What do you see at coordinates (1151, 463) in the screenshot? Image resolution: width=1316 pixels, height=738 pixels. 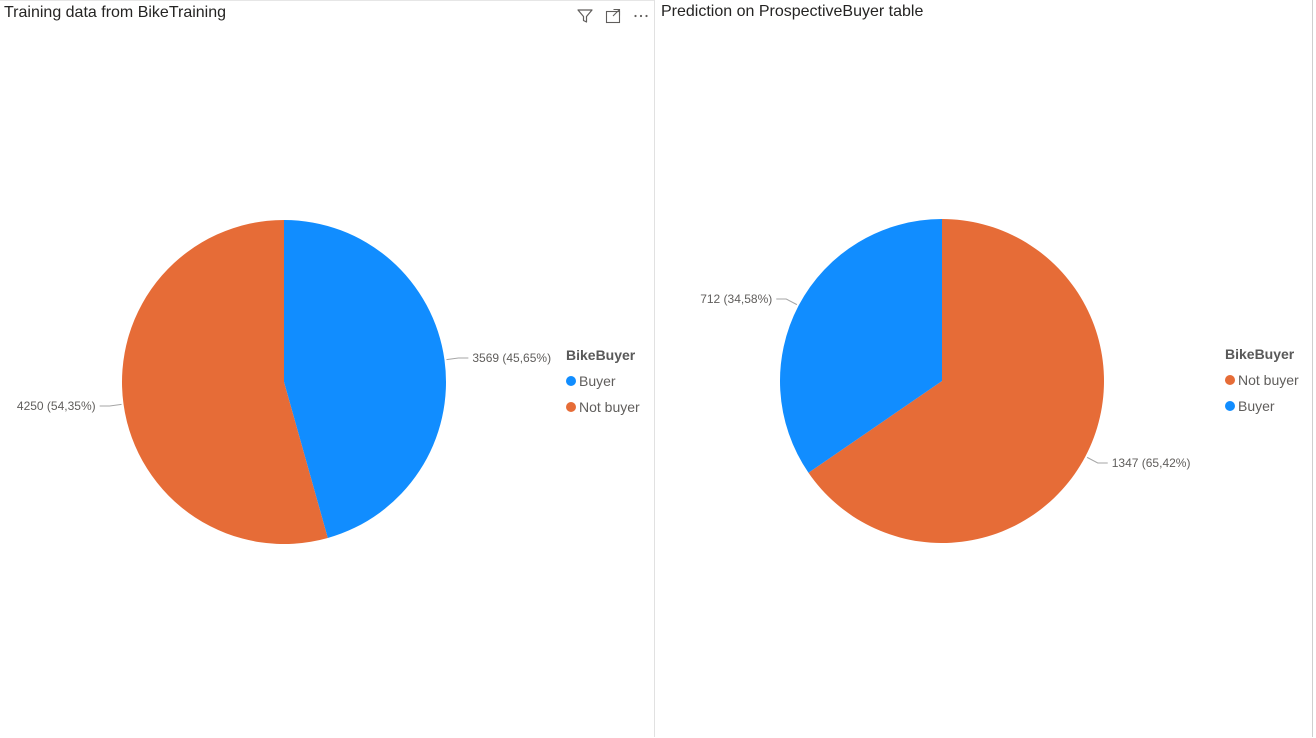 I see `data-label-not-buyer: 1347 (65,42%)` at bounding box center [1151, 463].